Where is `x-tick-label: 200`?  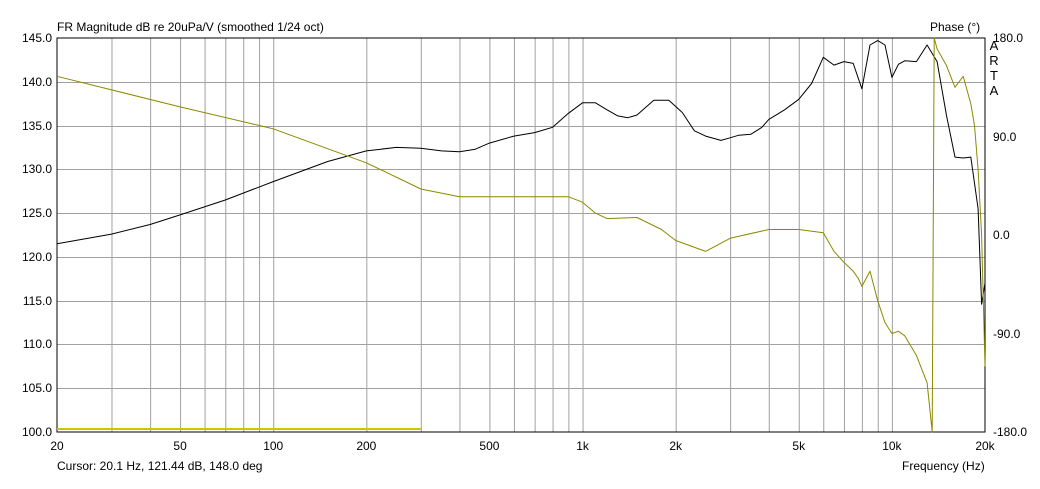
x-tick-label: 200 is located at coordinates (366, 446).